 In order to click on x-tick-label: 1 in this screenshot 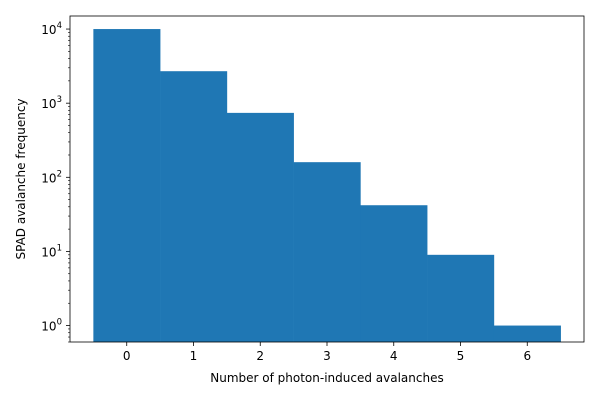, I will do `click(194, 356)`.